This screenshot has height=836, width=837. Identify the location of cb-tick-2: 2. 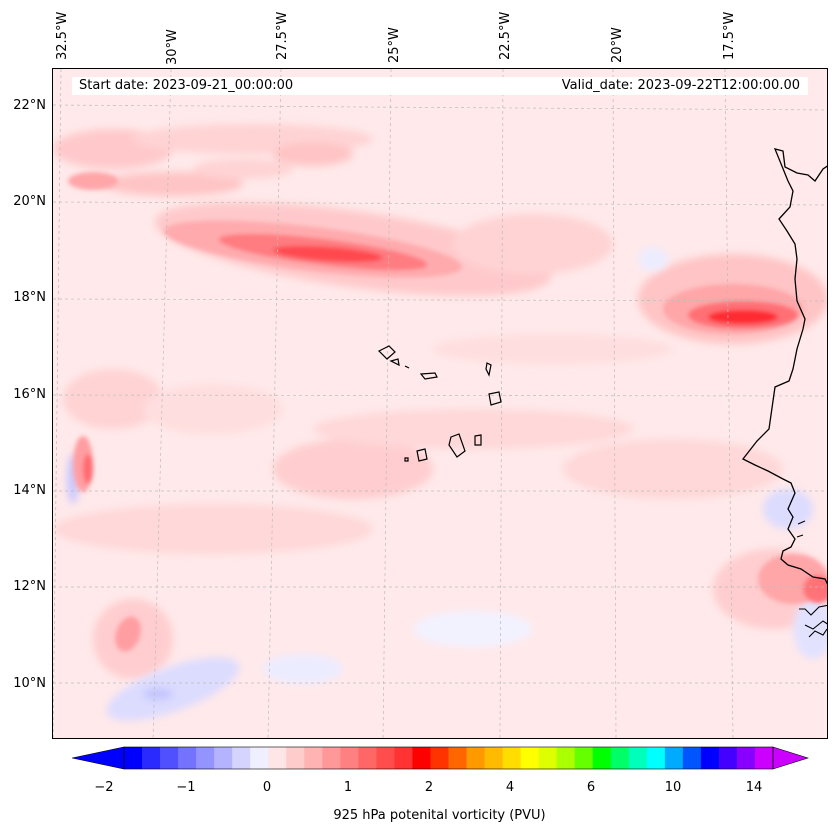
(429, 787).